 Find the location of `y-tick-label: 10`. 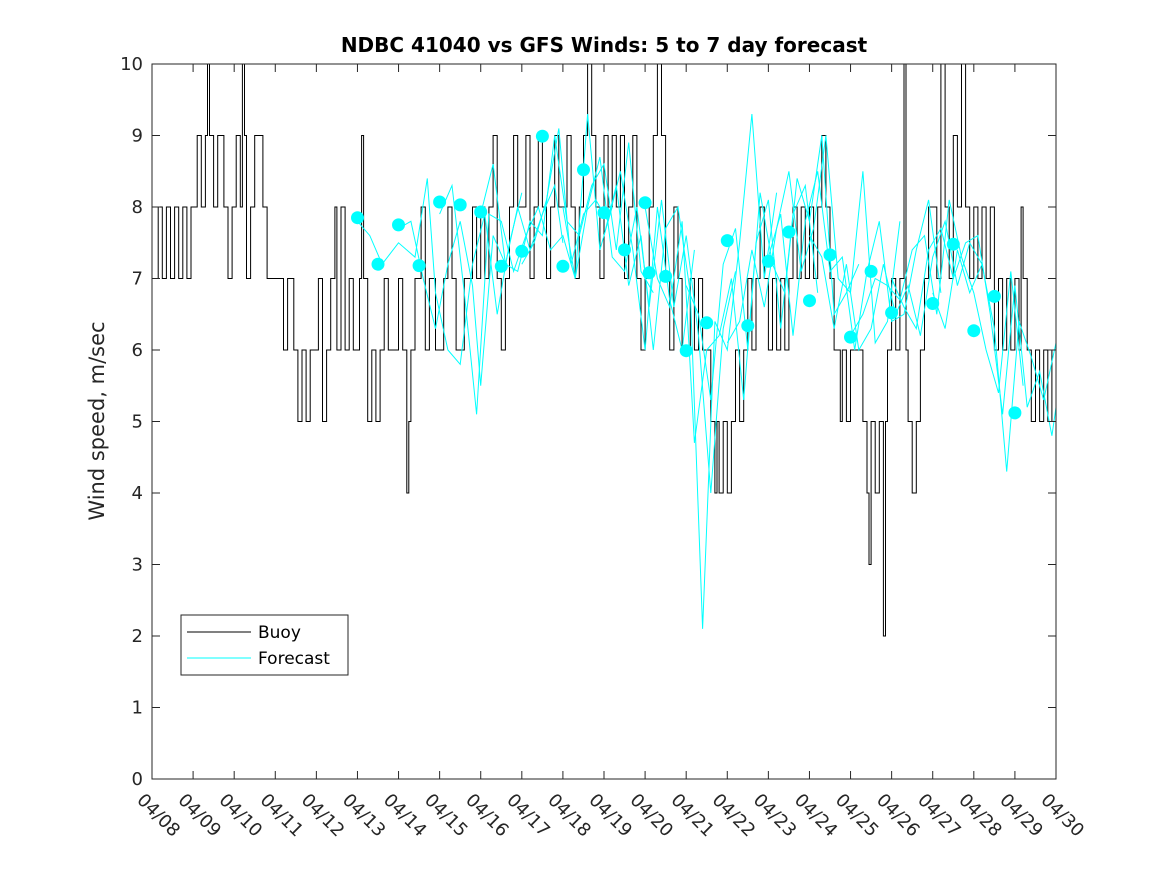

y-tick-label: 10 is located at coordinates (131, 64).